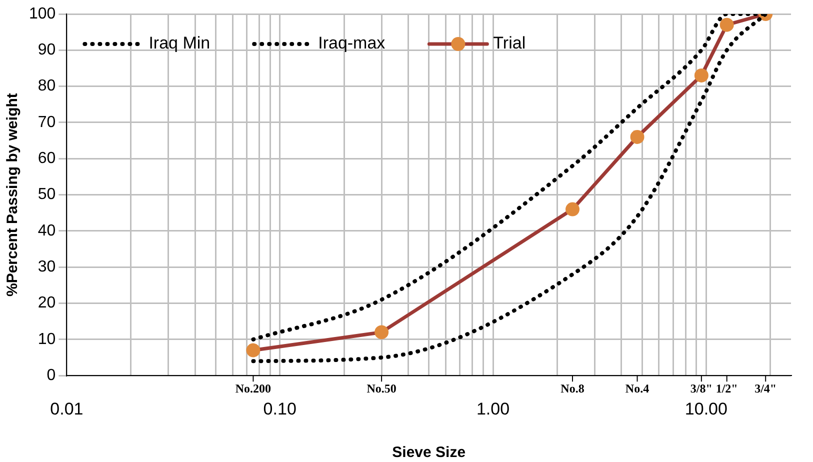 The width and height of the screenshot is (813, 462). What do you see at coordinates (179, 43) in the screenshot?
I see `legend-label: Iraq Min` at bounding box center [179, 43].